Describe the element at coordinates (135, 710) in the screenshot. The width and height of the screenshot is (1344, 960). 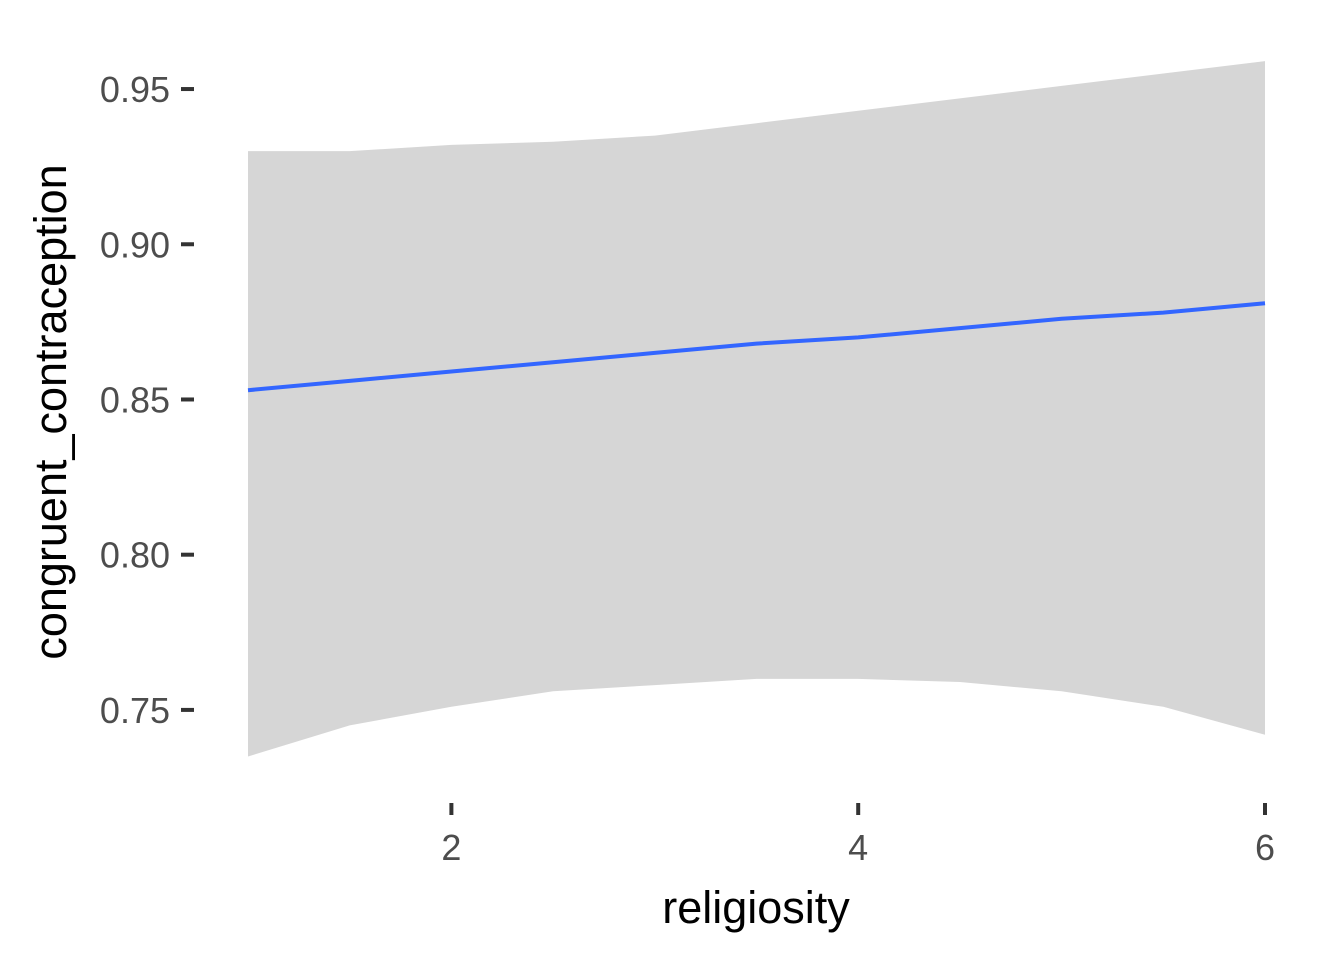
I see `y-tick-label: 0.75` at that location.